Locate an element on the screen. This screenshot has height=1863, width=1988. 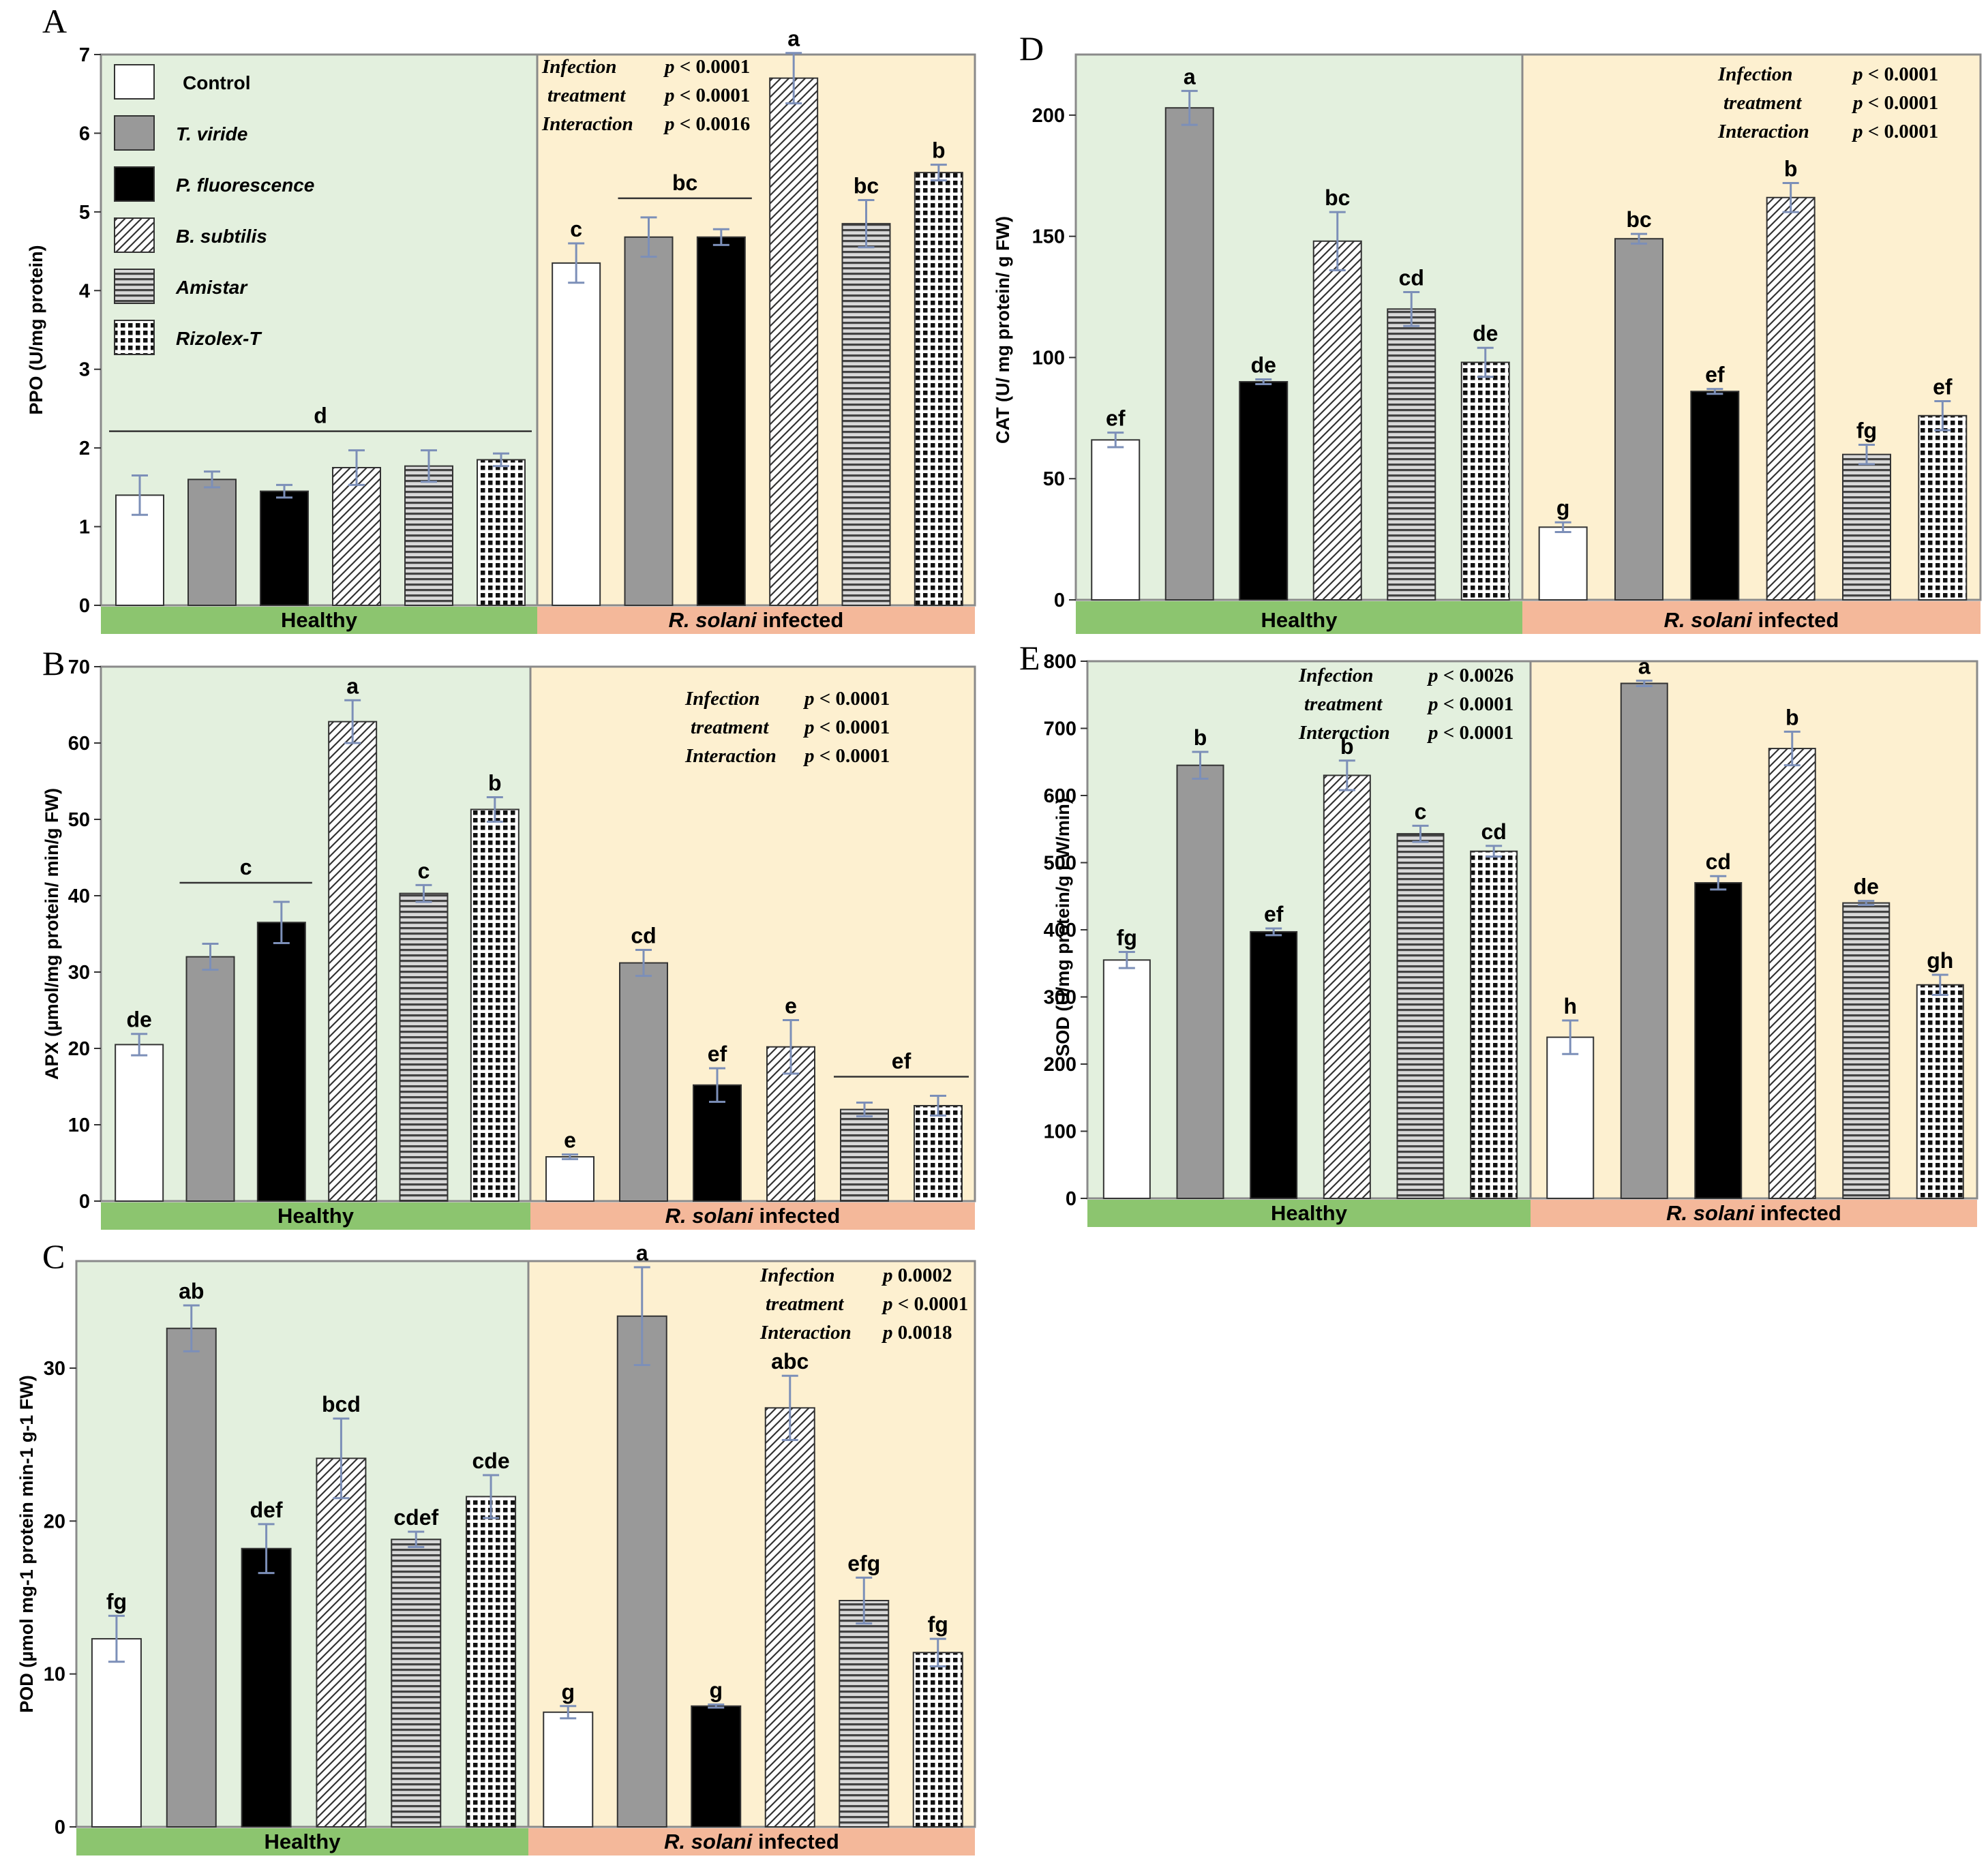
y-tick-label: 800 is located at coordinates (1060, 662).